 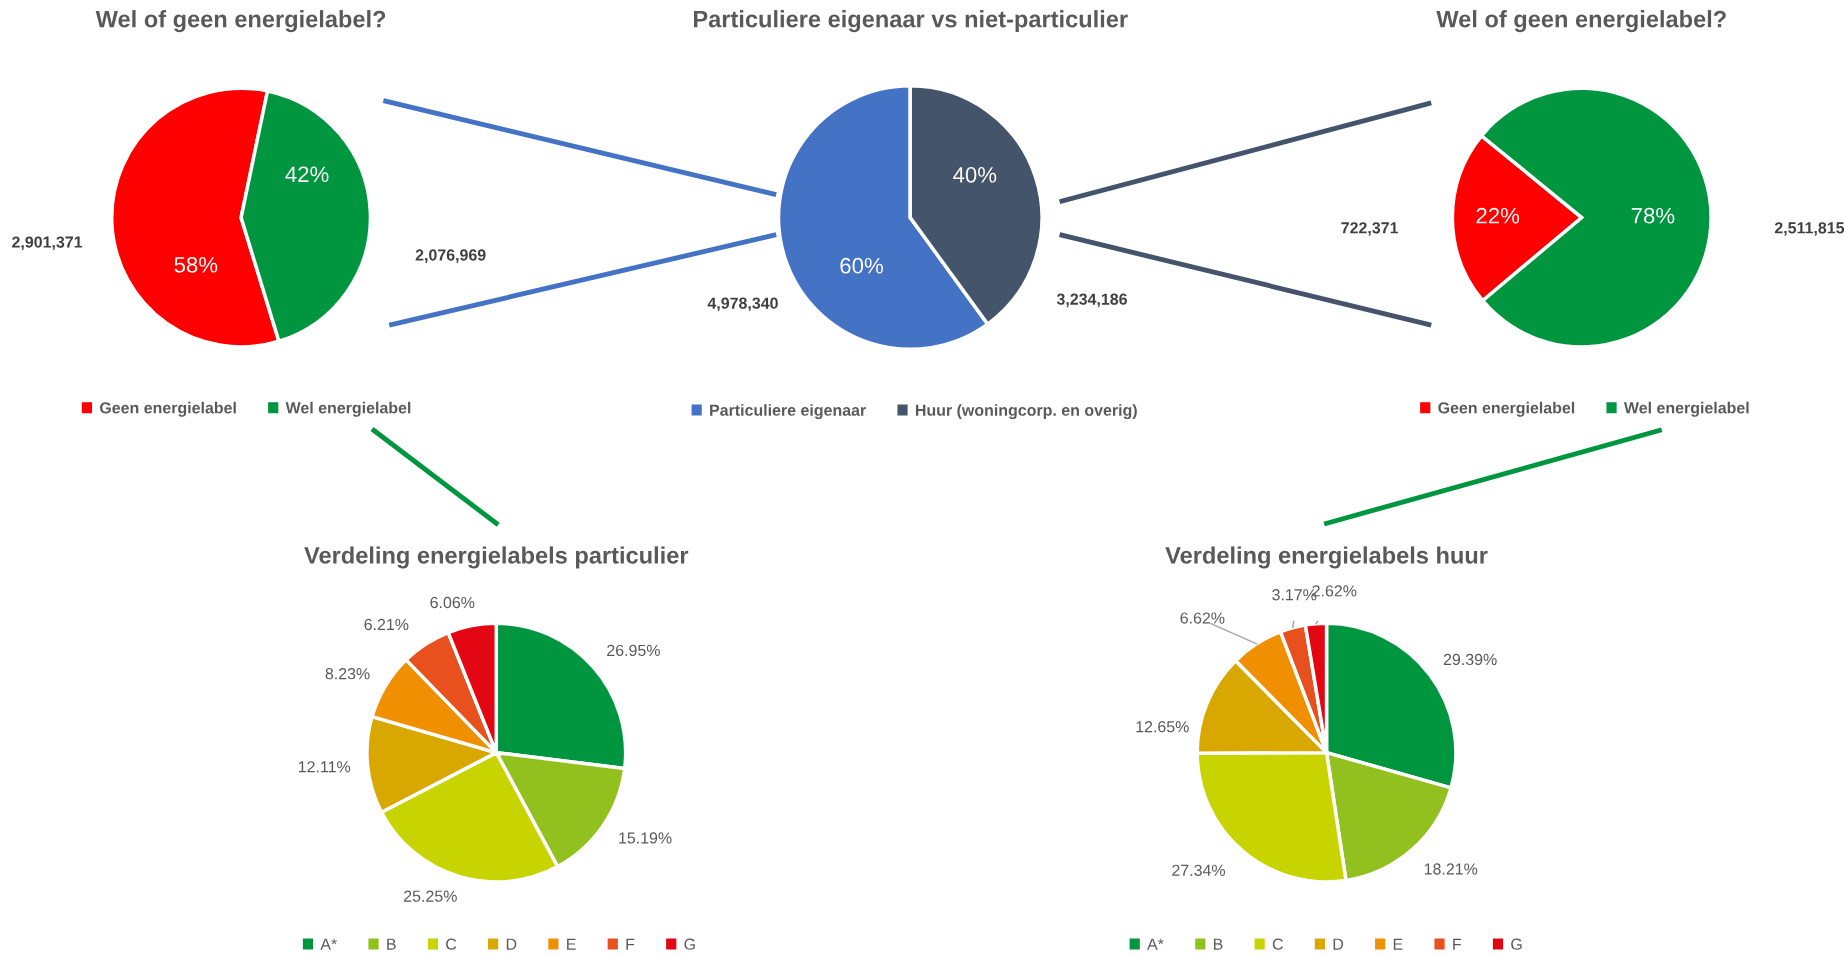 I want to click on data-label: 58%, so click(x=196, y=264).